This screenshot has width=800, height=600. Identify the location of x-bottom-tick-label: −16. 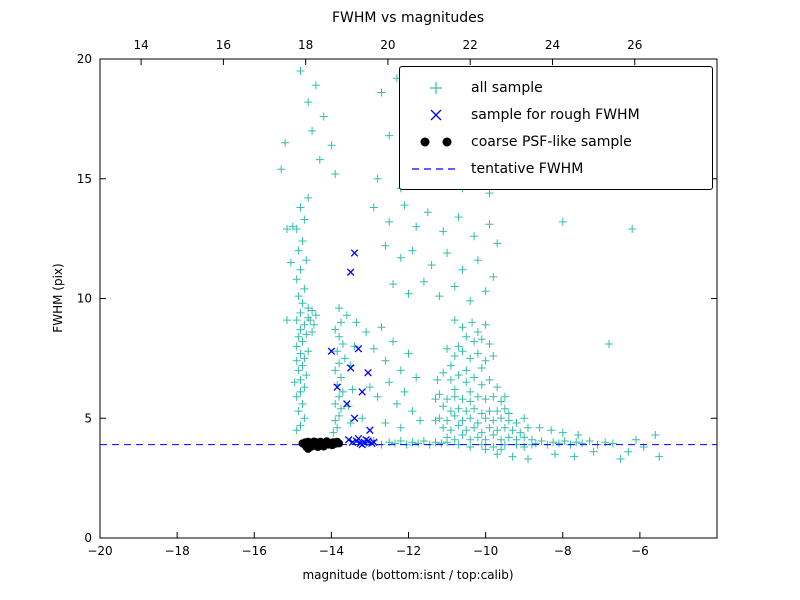
(254, 551).